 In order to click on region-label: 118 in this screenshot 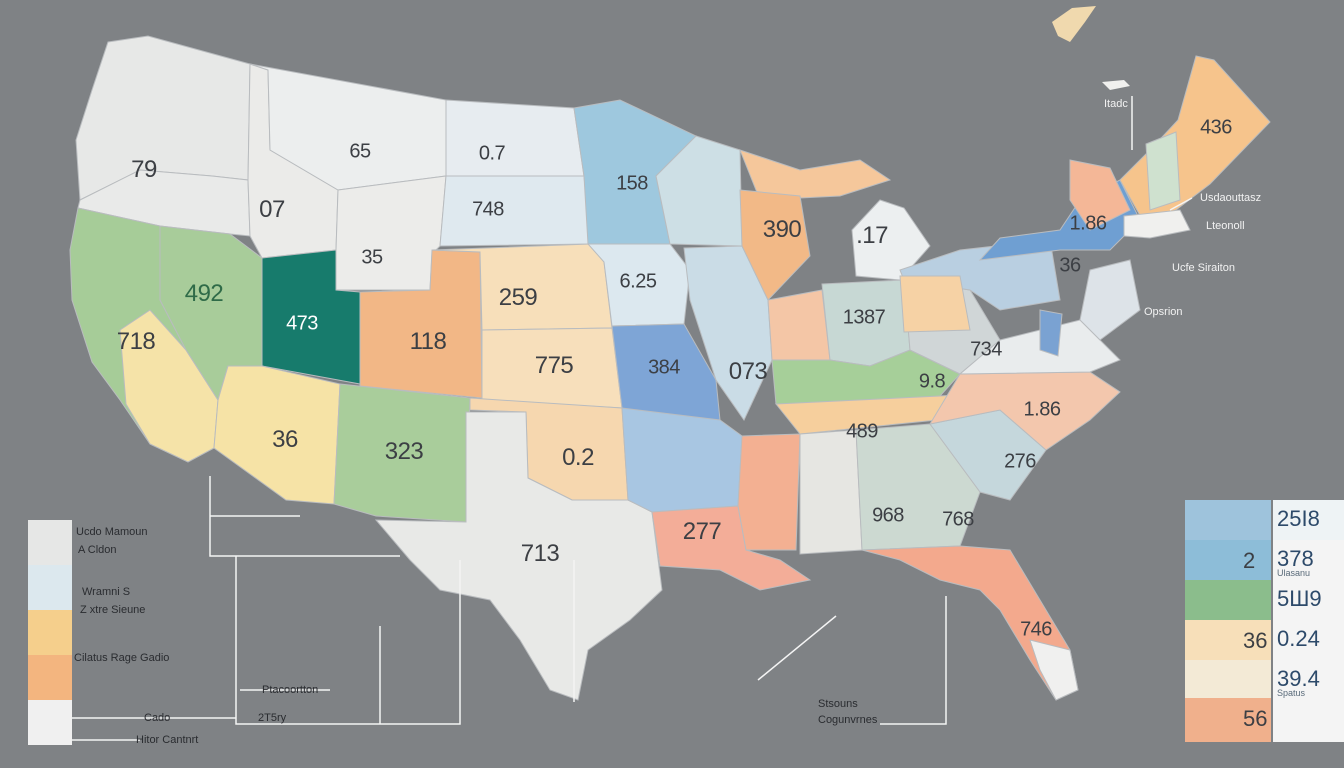, I will do `click(428, 341)`.